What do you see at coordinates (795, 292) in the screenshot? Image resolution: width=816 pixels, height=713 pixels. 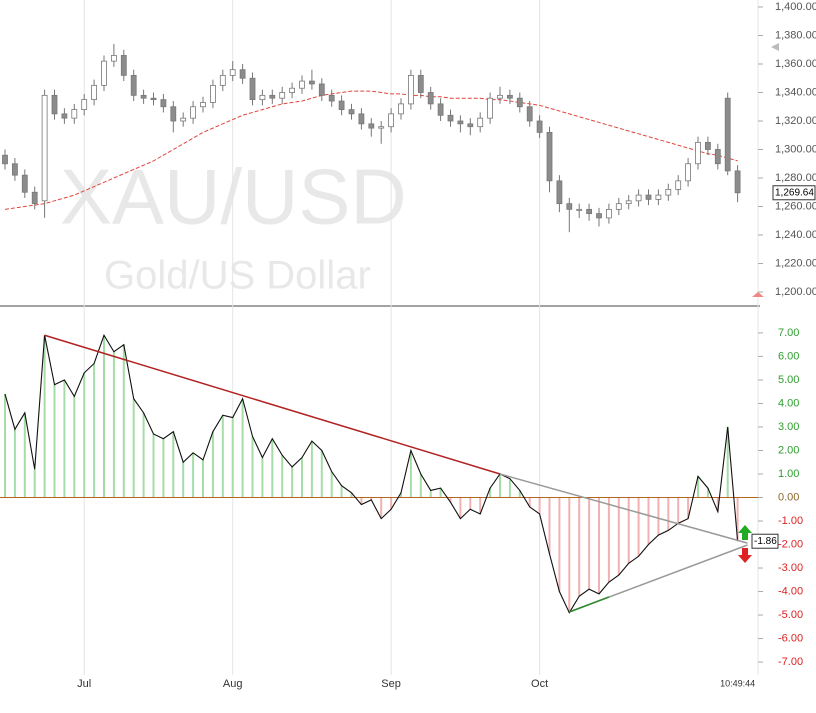 I see `y-tick-label: 1,200.00` at bounding box center [795, 292].